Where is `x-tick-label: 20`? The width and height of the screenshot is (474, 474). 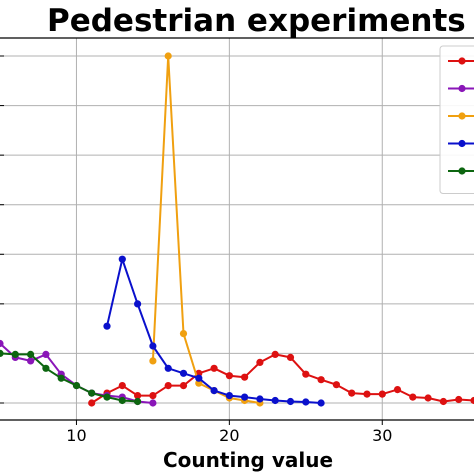
x-tick-label: 20 is located at coordinates (229, 435).